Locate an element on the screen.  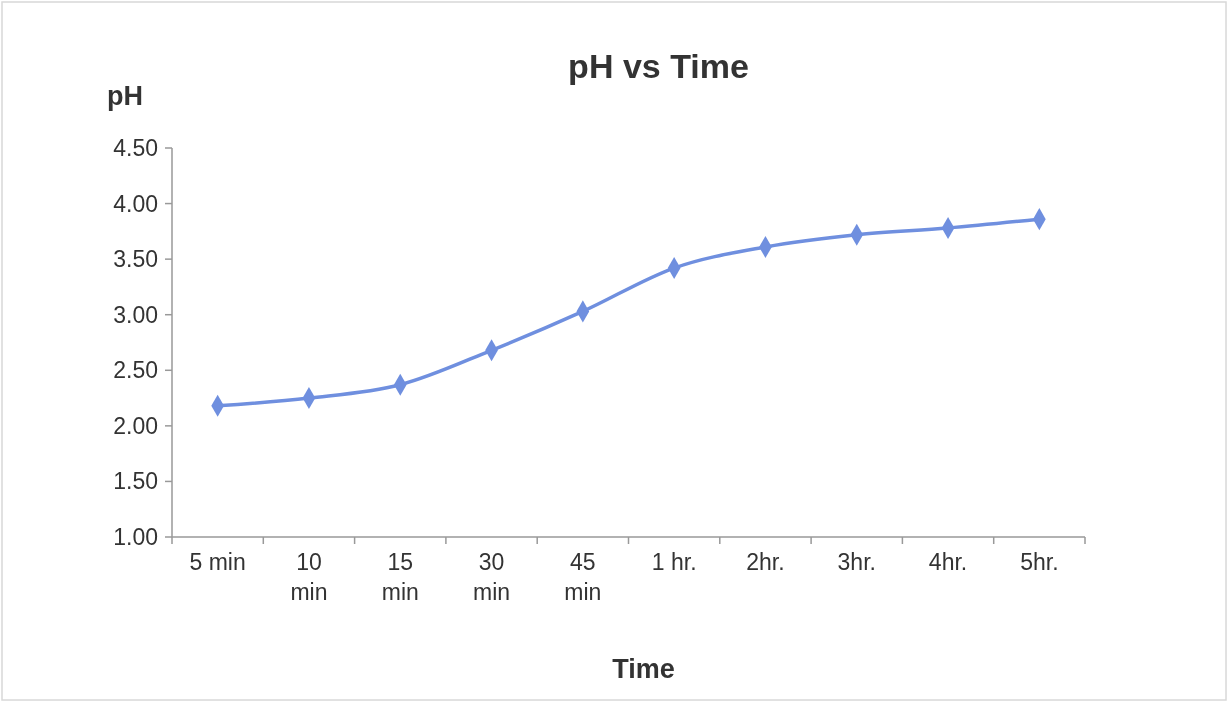
y-axis-title: pH is located at coordinates (125, 96).